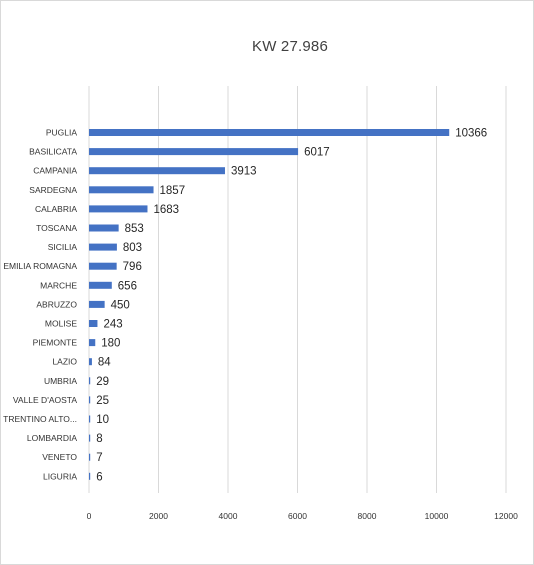 The image size is (534, 565). I want to click on category-label: VENETO, so click(59, 457).